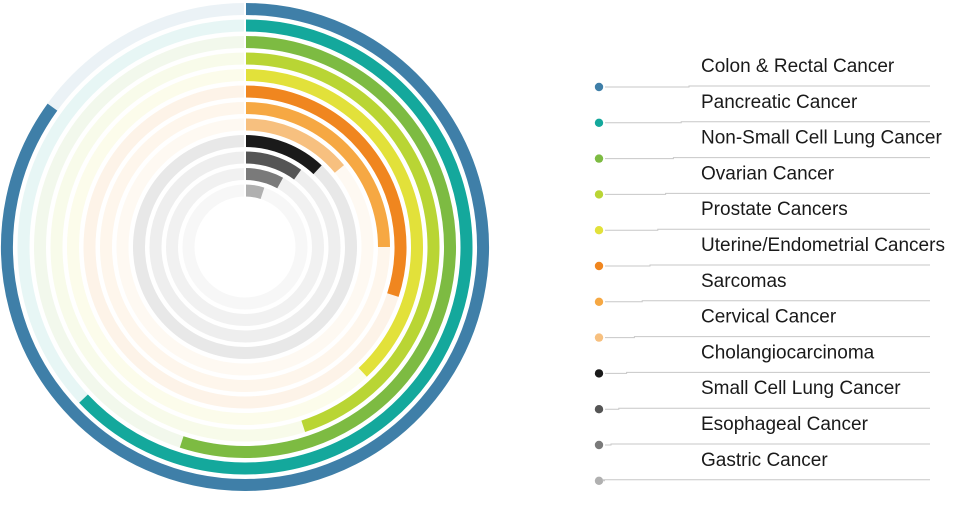 The width and height of the screenshot is (962, 506). What do you see at coordinates (785, 424) in the screenshot?
I see `legend-label-11: Esophageal Cancer` at bounding box center [785, 424].